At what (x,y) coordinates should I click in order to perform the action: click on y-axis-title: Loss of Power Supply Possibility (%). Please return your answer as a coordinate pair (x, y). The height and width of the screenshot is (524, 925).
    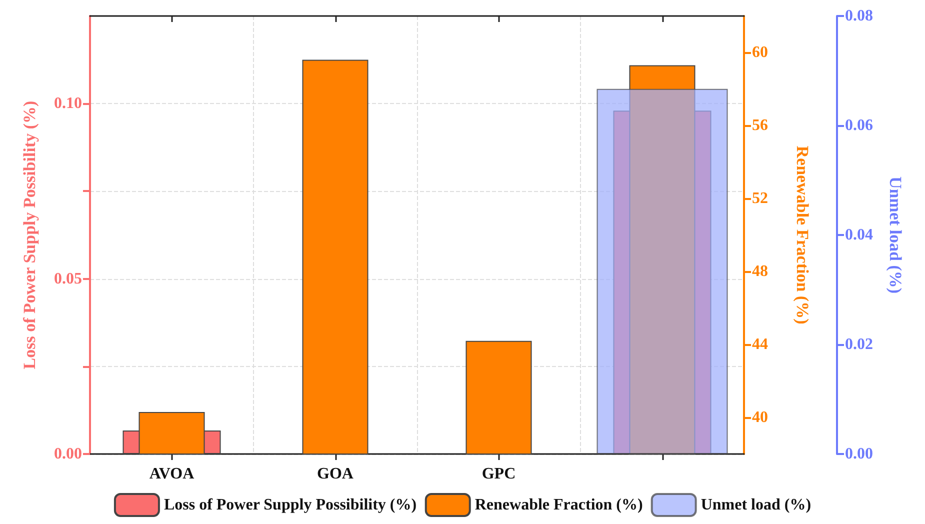
    Looking at the image, I should click on (29, 235).